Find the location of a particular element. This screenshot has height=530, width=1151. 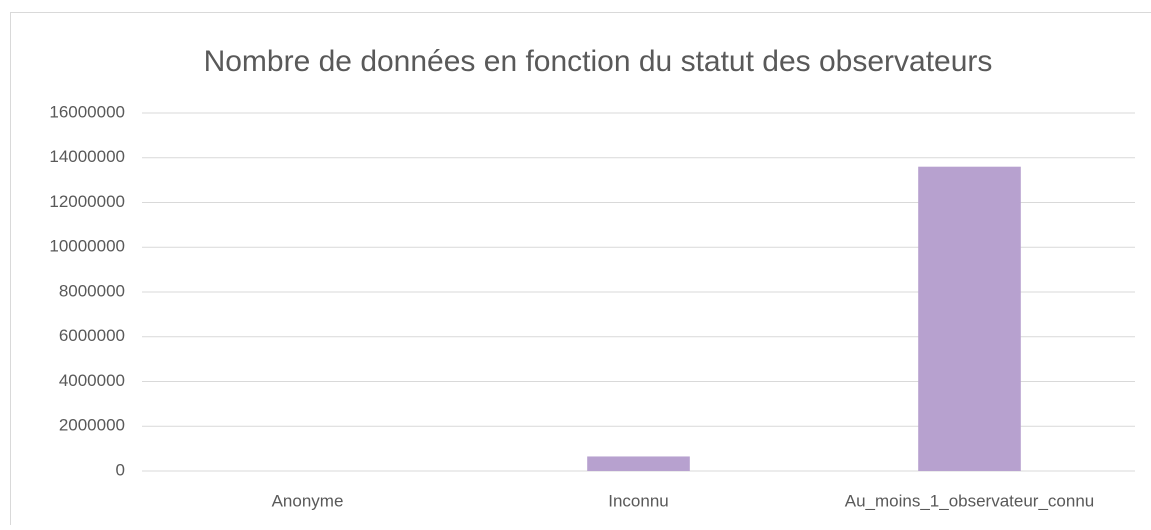

x-tick-label: Au_moins_1_observateur_connu is located at coordinates (970, 500).